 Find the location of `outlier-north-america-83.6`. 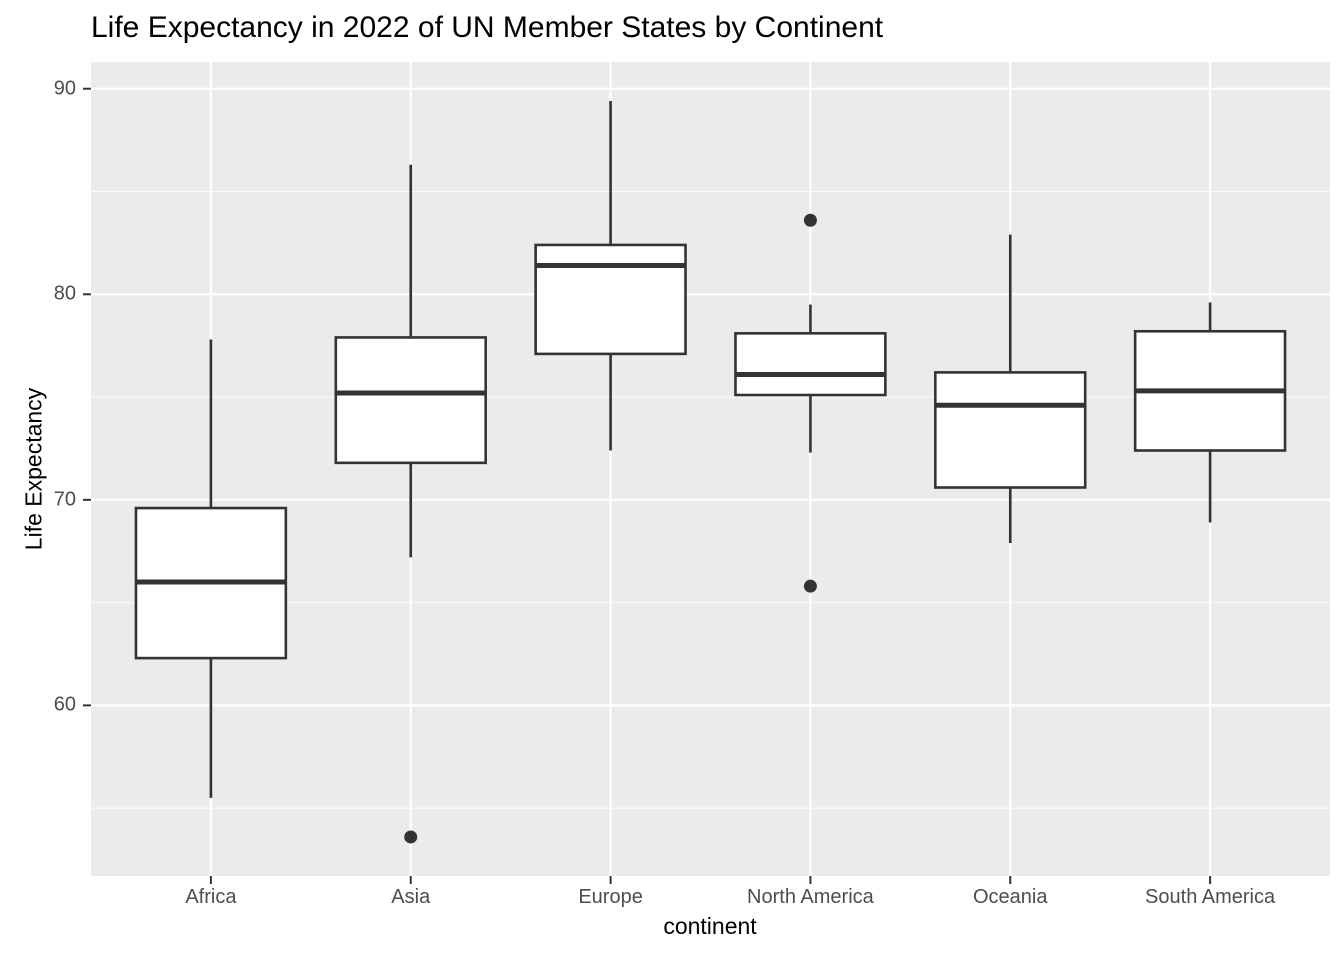

outlier-north-america-83.6 is located at coordinates (810, 220).